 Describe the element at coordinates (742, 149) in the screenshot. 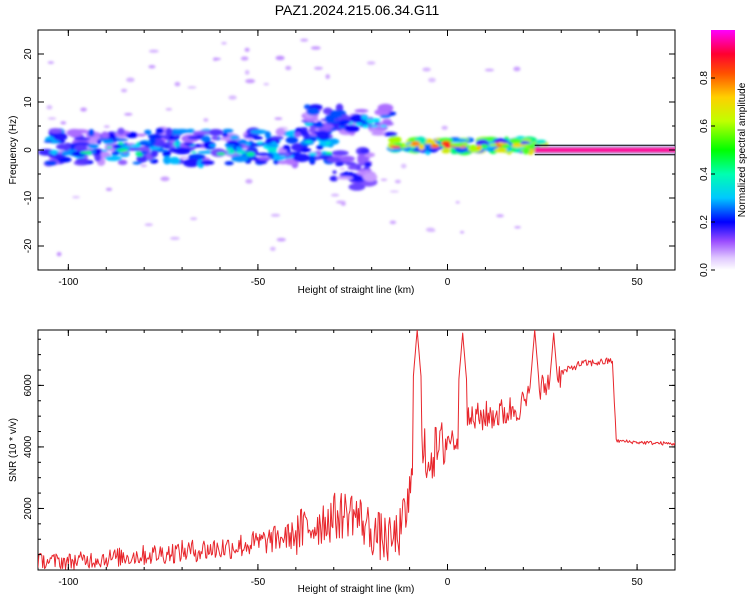

I see `colorbar-label: Normalized spectral amplitude` at that location.